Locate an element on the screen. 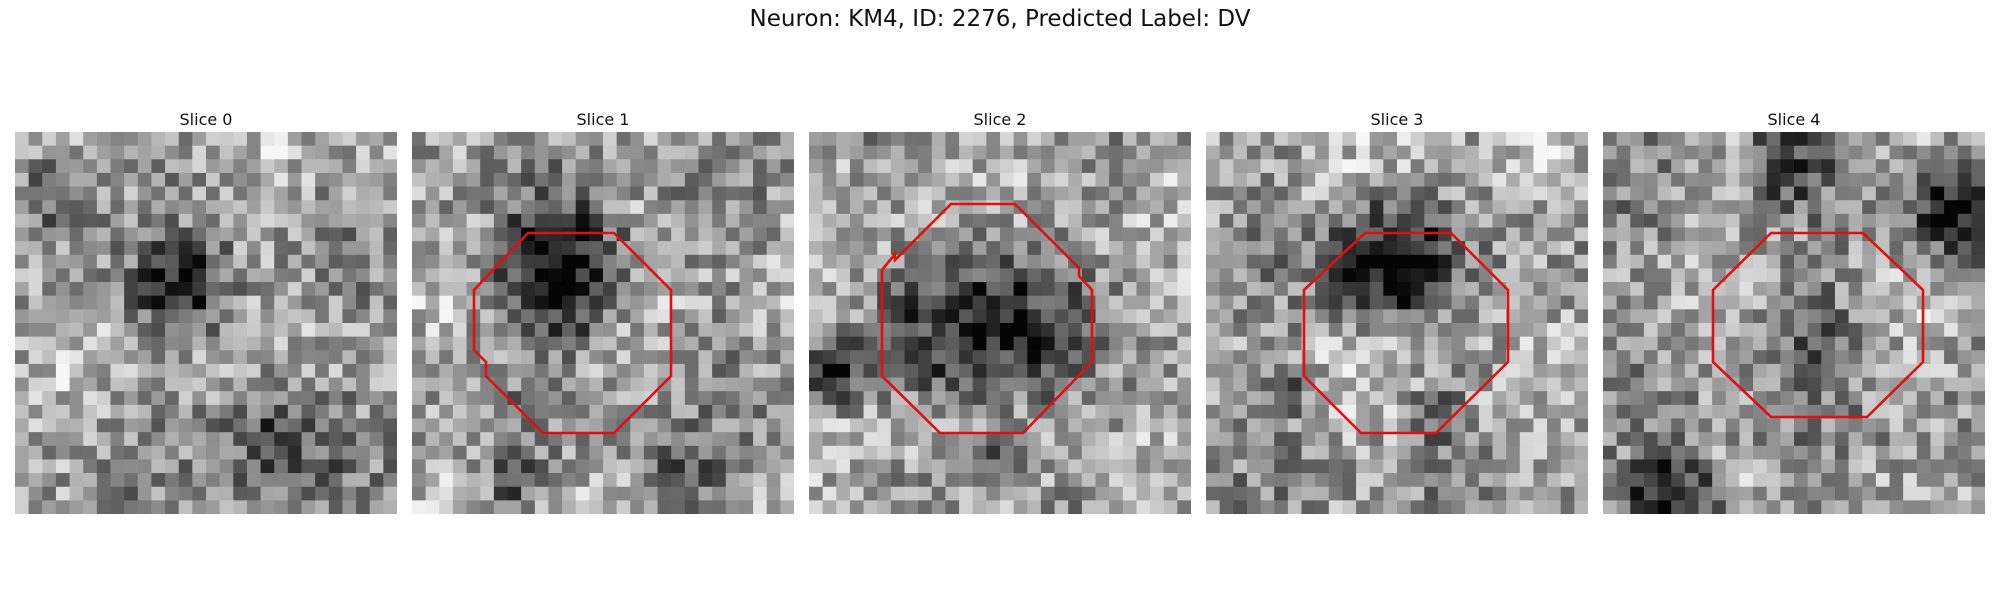  slice-title-0: Slice 0 is located at coordinates (206, 119).